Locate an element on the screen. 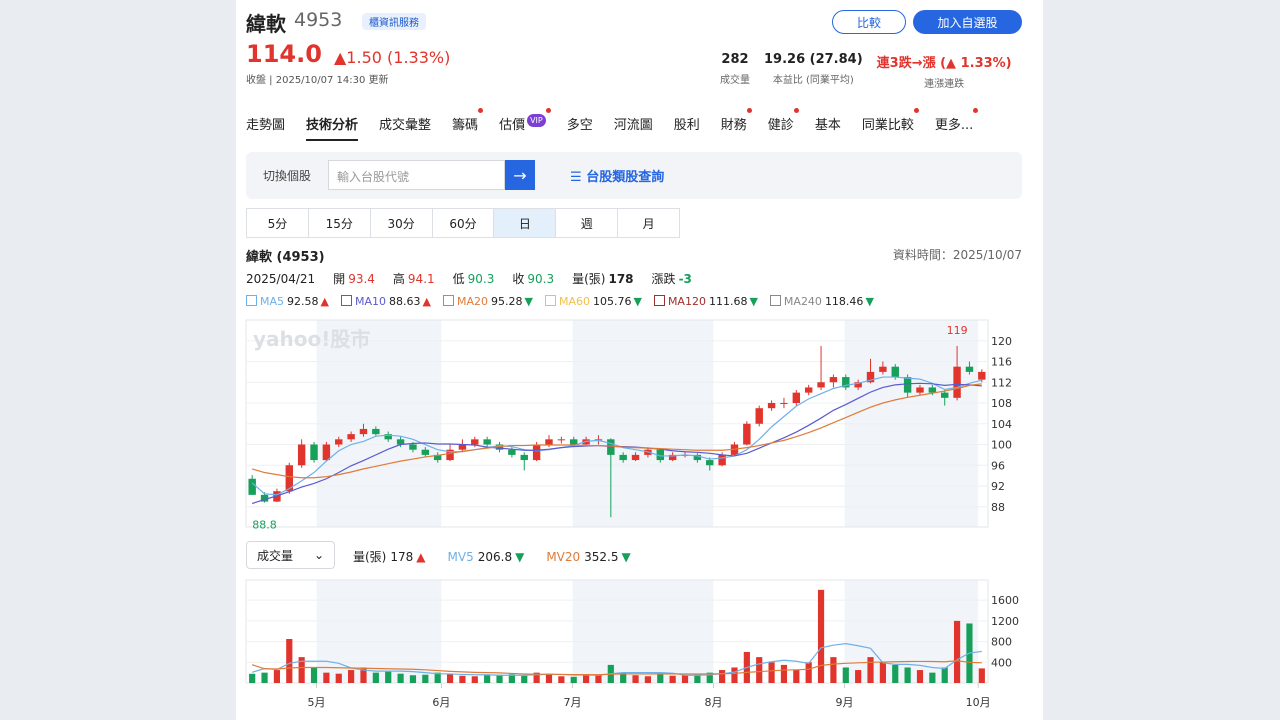 The width and height of the screenshot is (1280, 720). y-tick-label: 96 is located at coordinates (998, 465).